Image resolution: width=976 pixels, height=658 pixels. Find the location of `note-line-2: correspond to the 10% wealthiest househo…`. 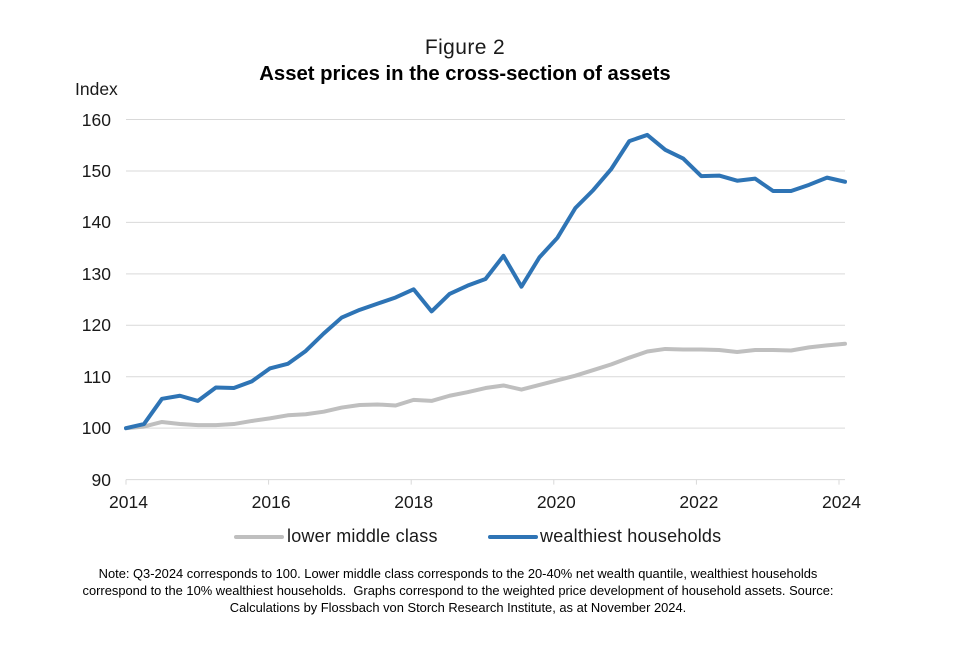

note-line-2: correspond to the 10% wealthiest househo… is located at coordinates (458, 590).